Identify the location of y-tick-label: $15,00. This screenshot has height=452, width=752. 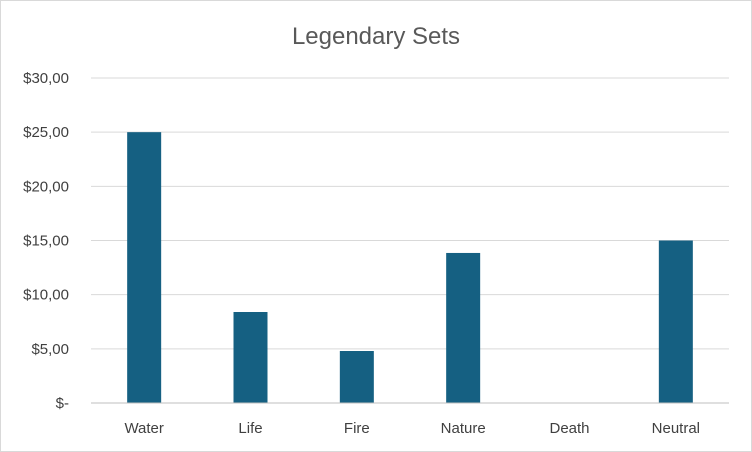
(46, 241).